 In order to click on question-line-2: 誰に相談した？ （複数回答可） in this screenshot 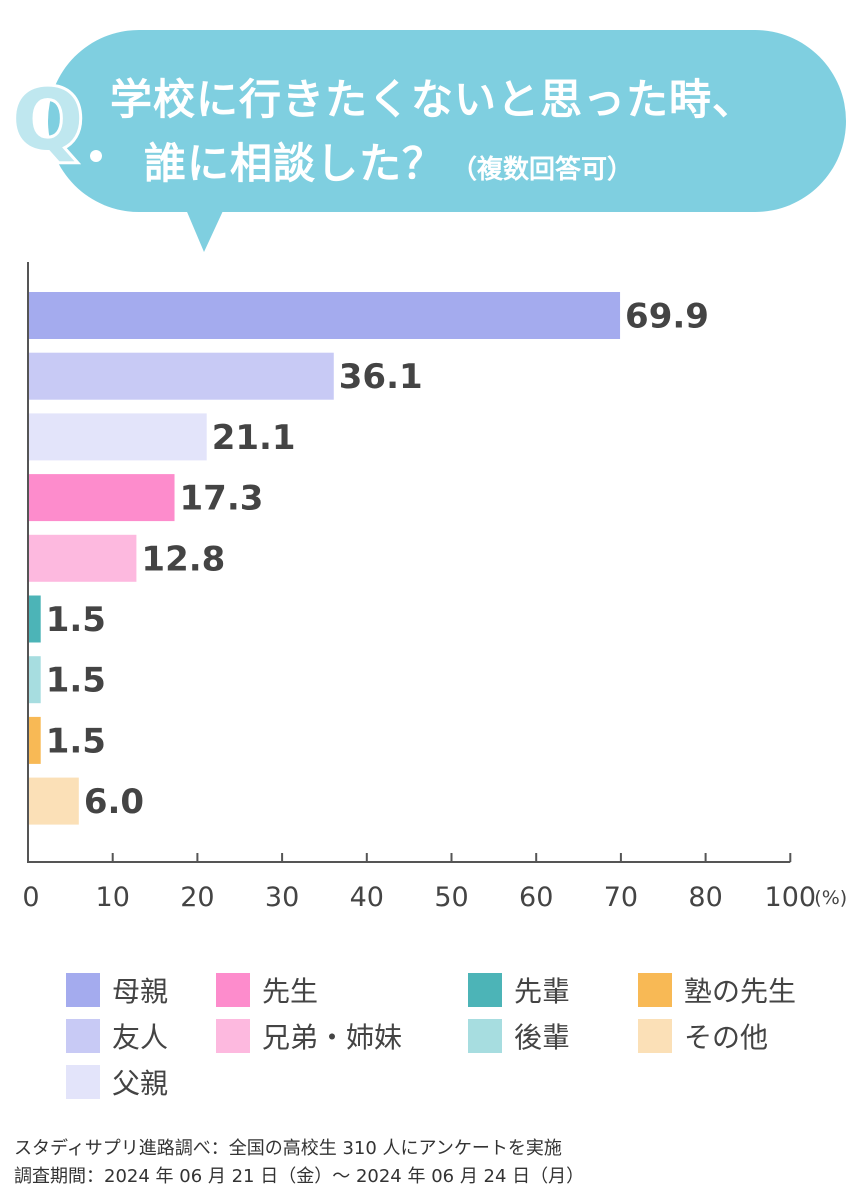, I will do `click(388, 160)`.